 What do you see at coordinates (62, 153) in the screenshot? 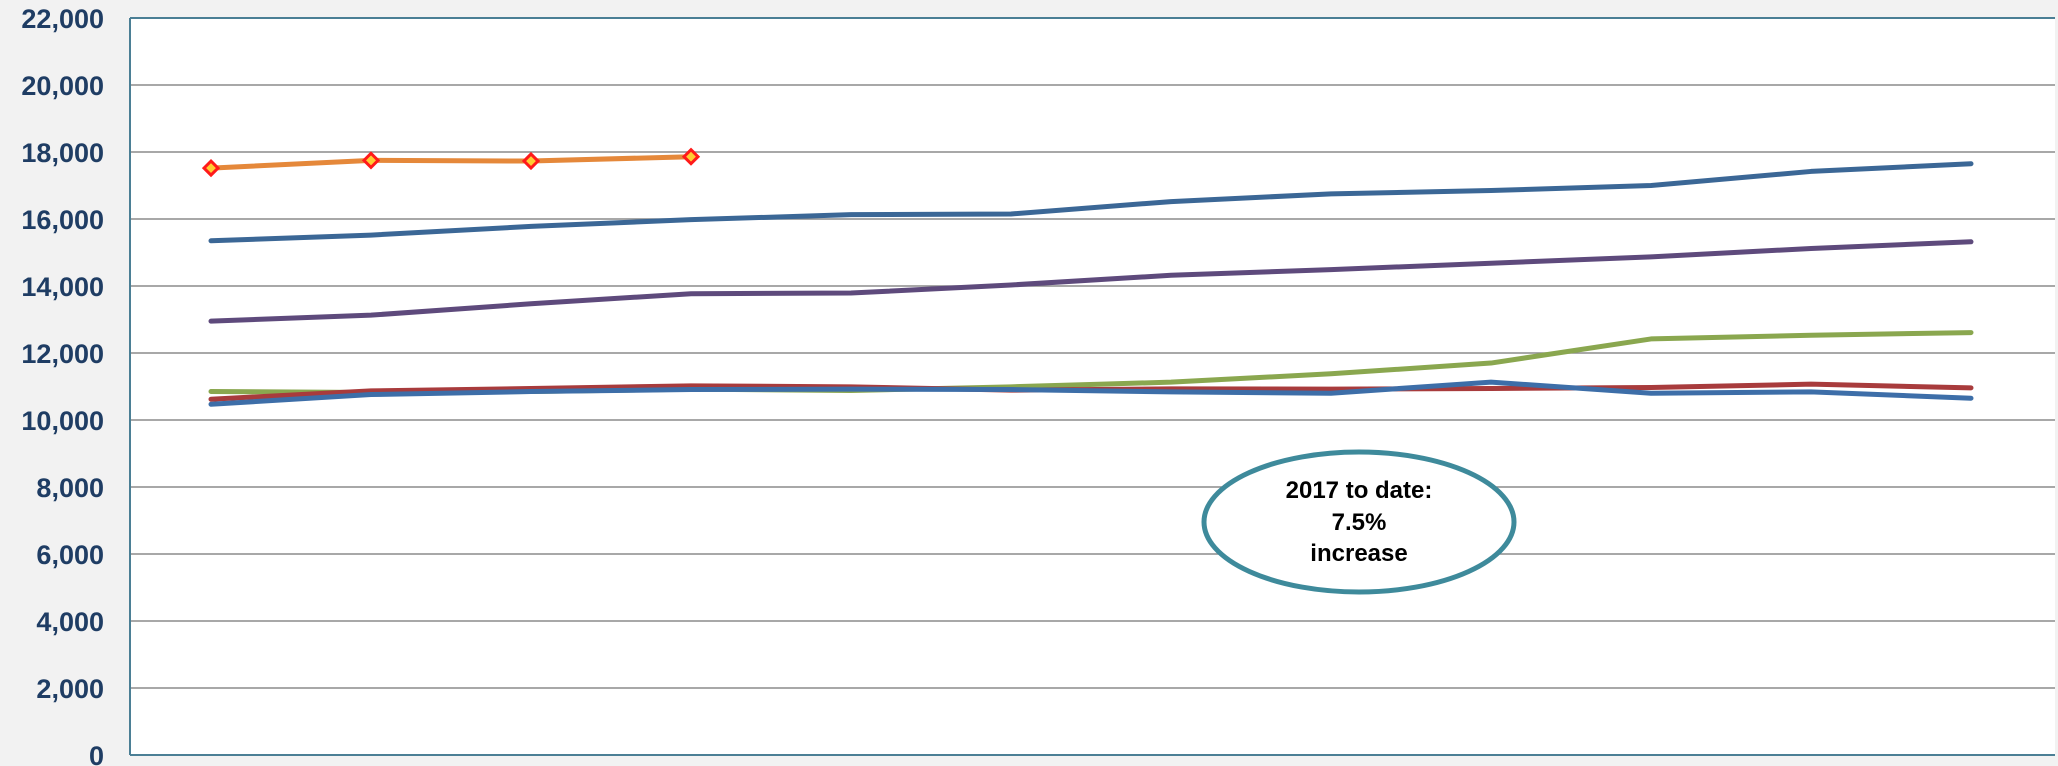
I see `y-tick-label: 18,000` at bounding box center [62, 153].